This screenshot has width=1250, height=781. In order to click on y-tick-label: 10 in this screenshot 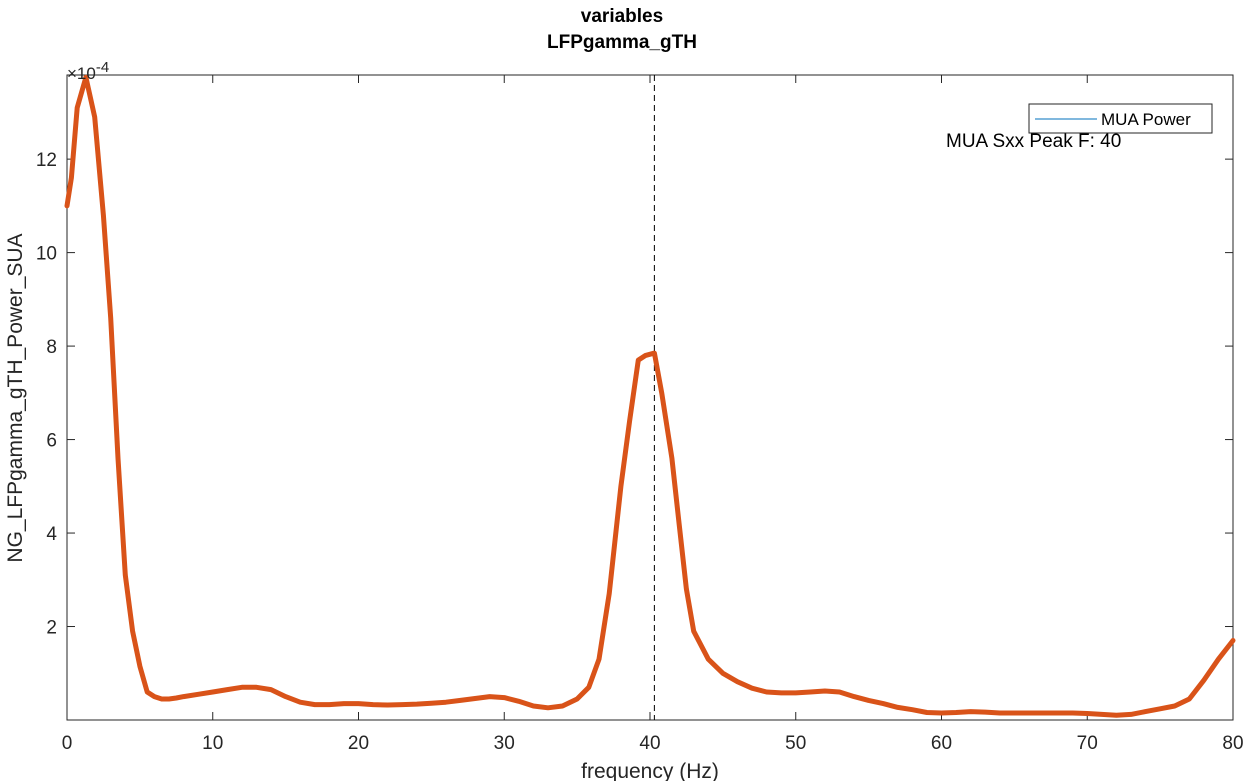, I will do `click(46, 254)`.